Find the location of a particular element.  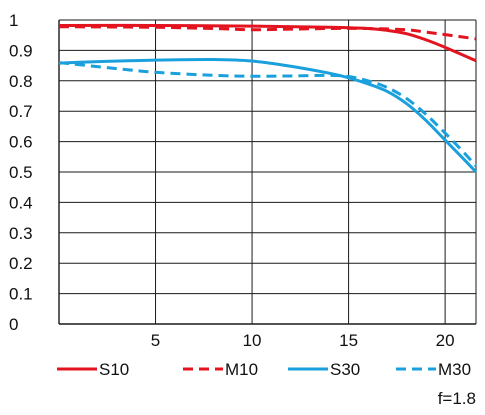

y-tick-label: 0.5 is located at coordinates (21, 172).